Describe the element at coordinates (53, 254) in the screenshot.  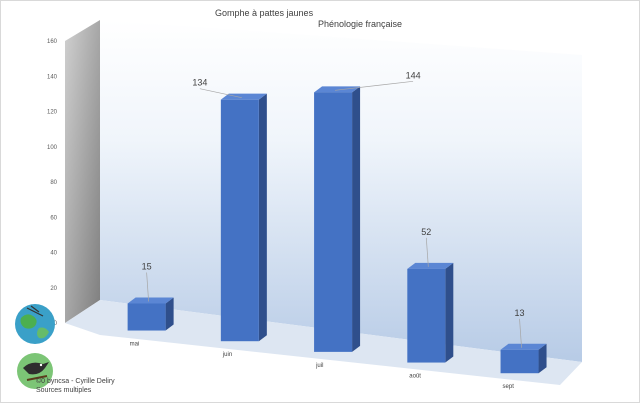
I see `y-tick-label: 40` at that location.